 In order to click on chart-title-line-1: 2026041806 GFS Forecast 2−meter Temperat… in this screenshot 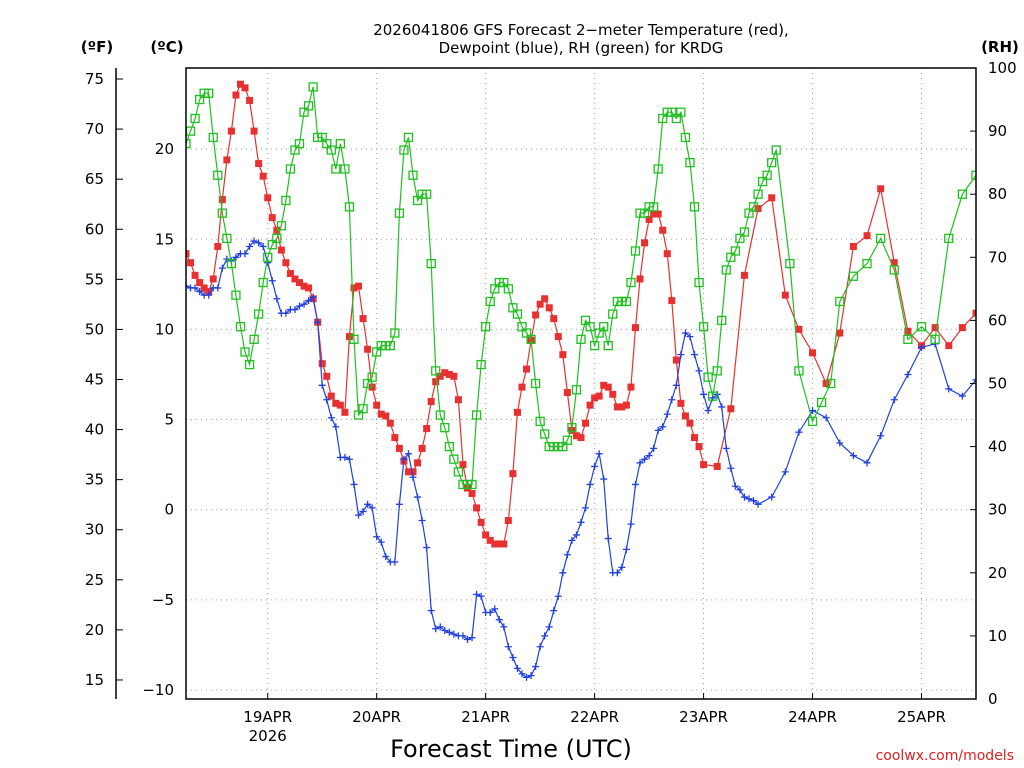, I will do `click(581, 30)`.